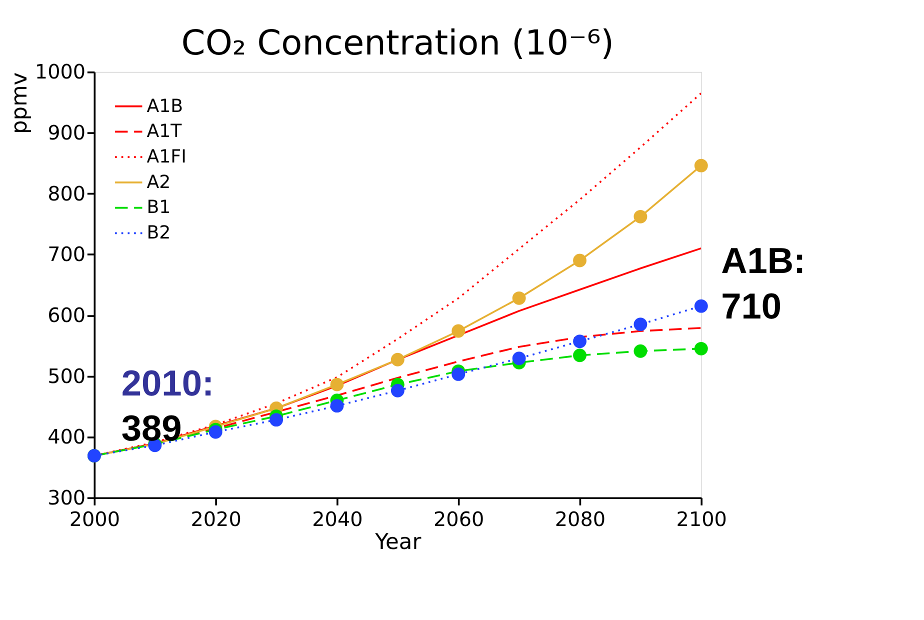 The width and height of the screenshot is (924, 620). Describe the element at coordinates (67, 316) in the screenshot. I see `y-tick-label: 600` at that location.